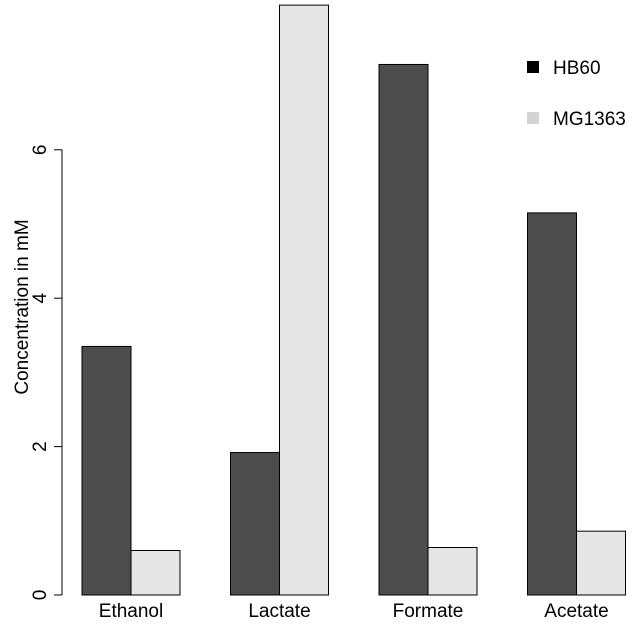 This screenshot has width=640, height=628. What do you see at coordinates (40, 297) in the screenshot?
I see `y-tick-label: 4` at bounding box center [40, 297].